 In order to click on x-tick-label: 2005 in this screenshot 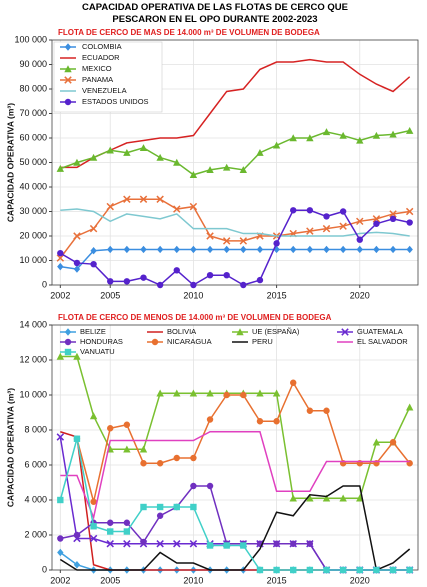, I will do `click(110, 580)`.